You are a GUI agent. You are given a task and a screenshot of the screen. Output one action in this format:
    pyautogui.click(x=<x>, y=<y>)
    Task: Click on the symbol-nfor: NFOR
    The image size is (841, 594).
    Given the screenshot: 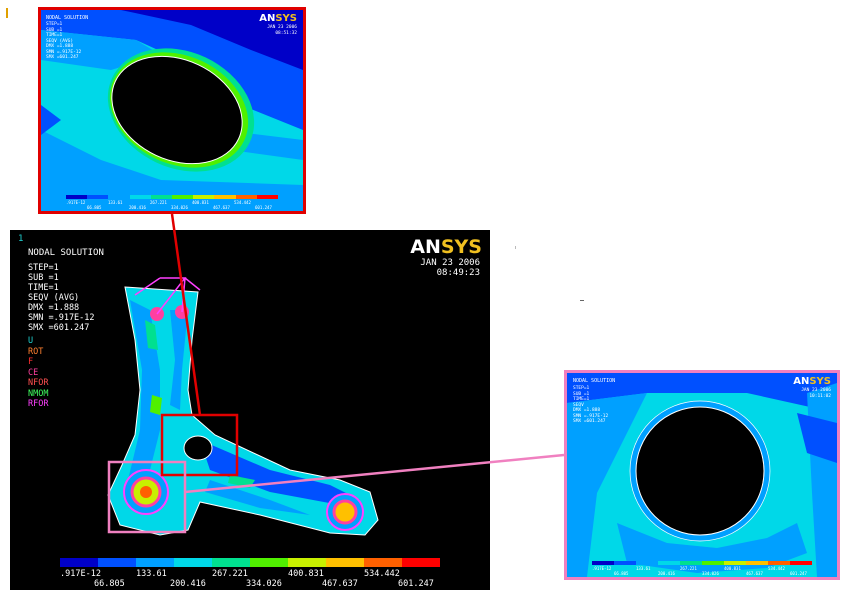 What is the action you would take?
    pyautogui.click(x=38, y=383)
    